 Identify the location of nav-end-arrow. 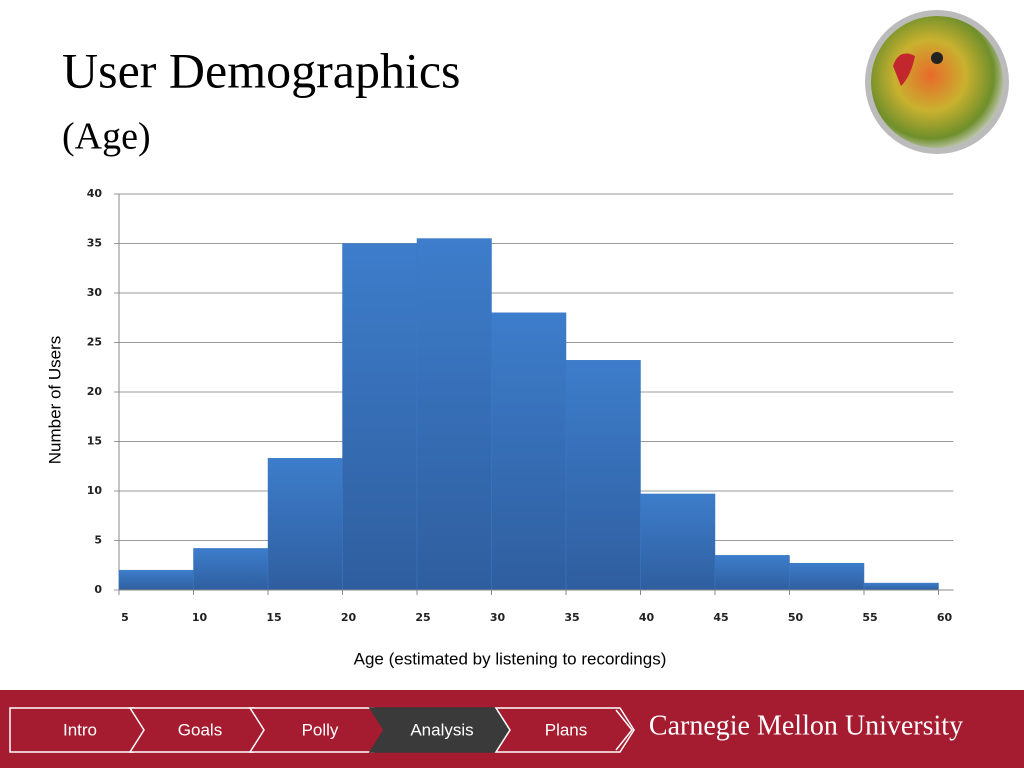
(624, 730).